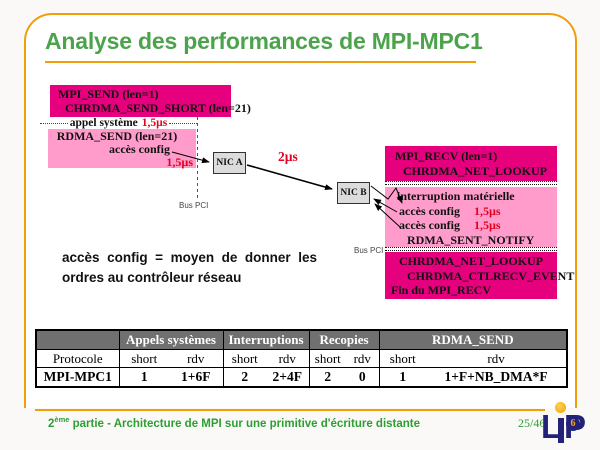  I want to click on chrdma-ctlrecv-event-label: CHRDMA_CTLRECV_EVENT, so click(491, 275).